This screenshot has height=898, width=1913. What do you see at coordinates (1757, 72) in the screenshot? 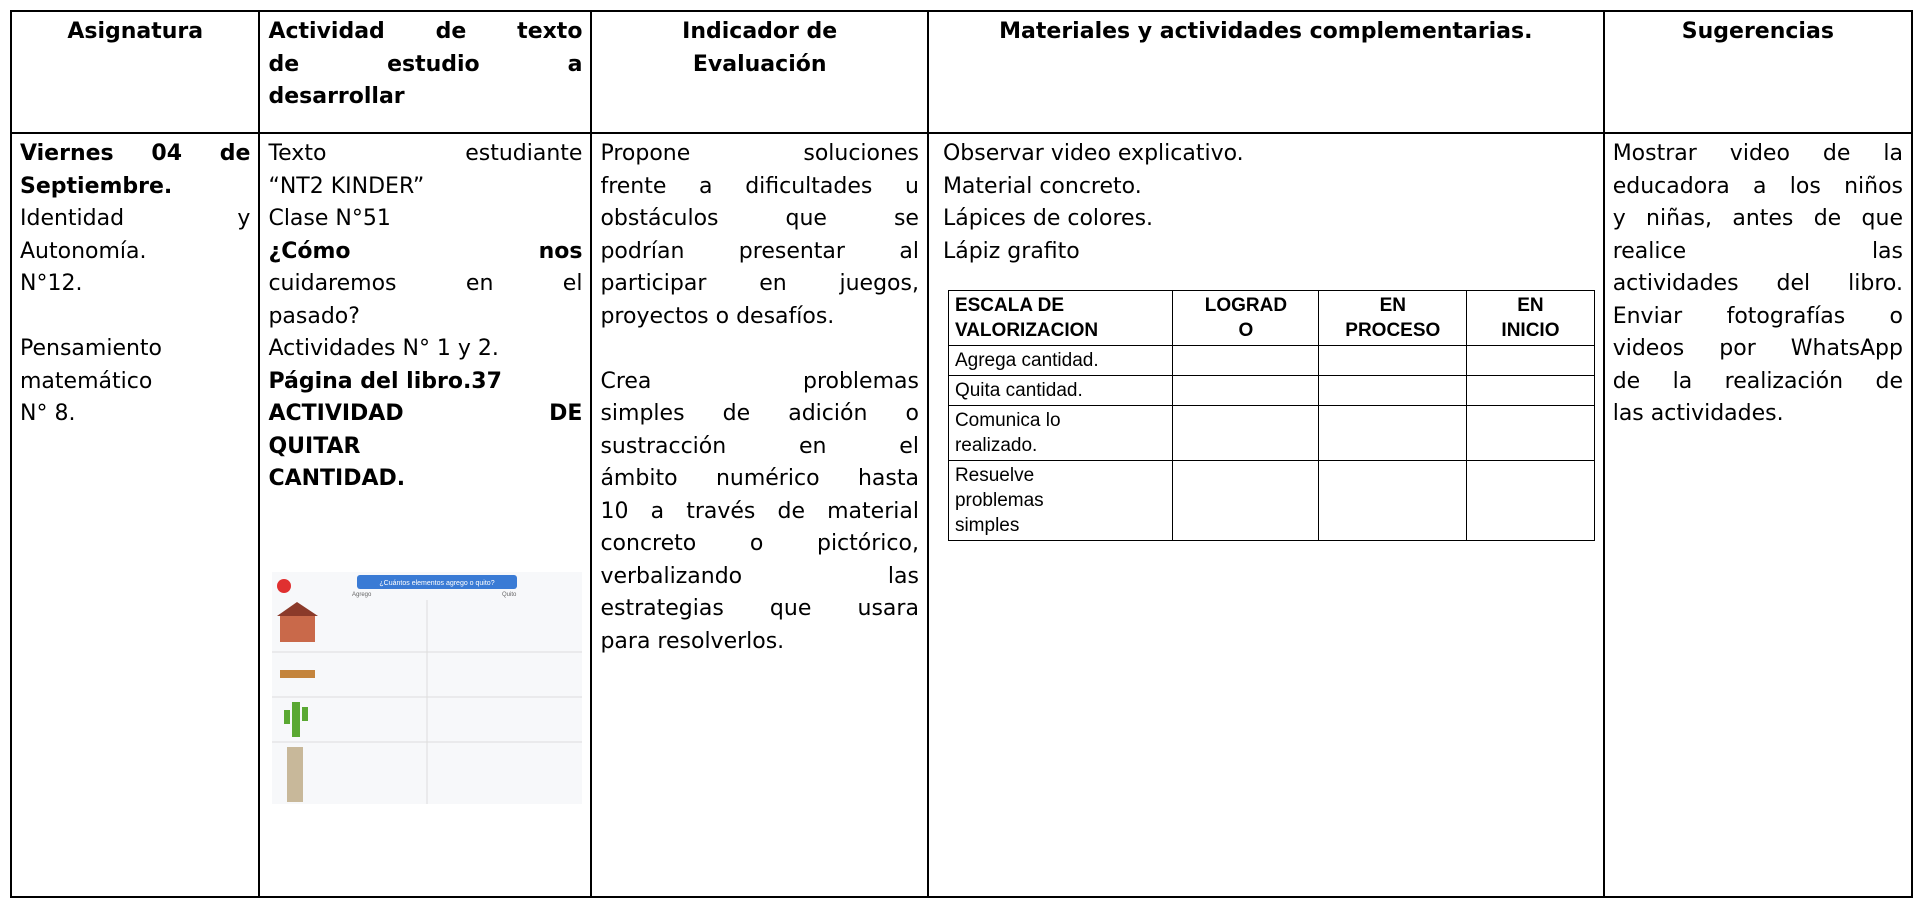
I see `header-cell: Sugerencias` at bounding box center [1757, 72].